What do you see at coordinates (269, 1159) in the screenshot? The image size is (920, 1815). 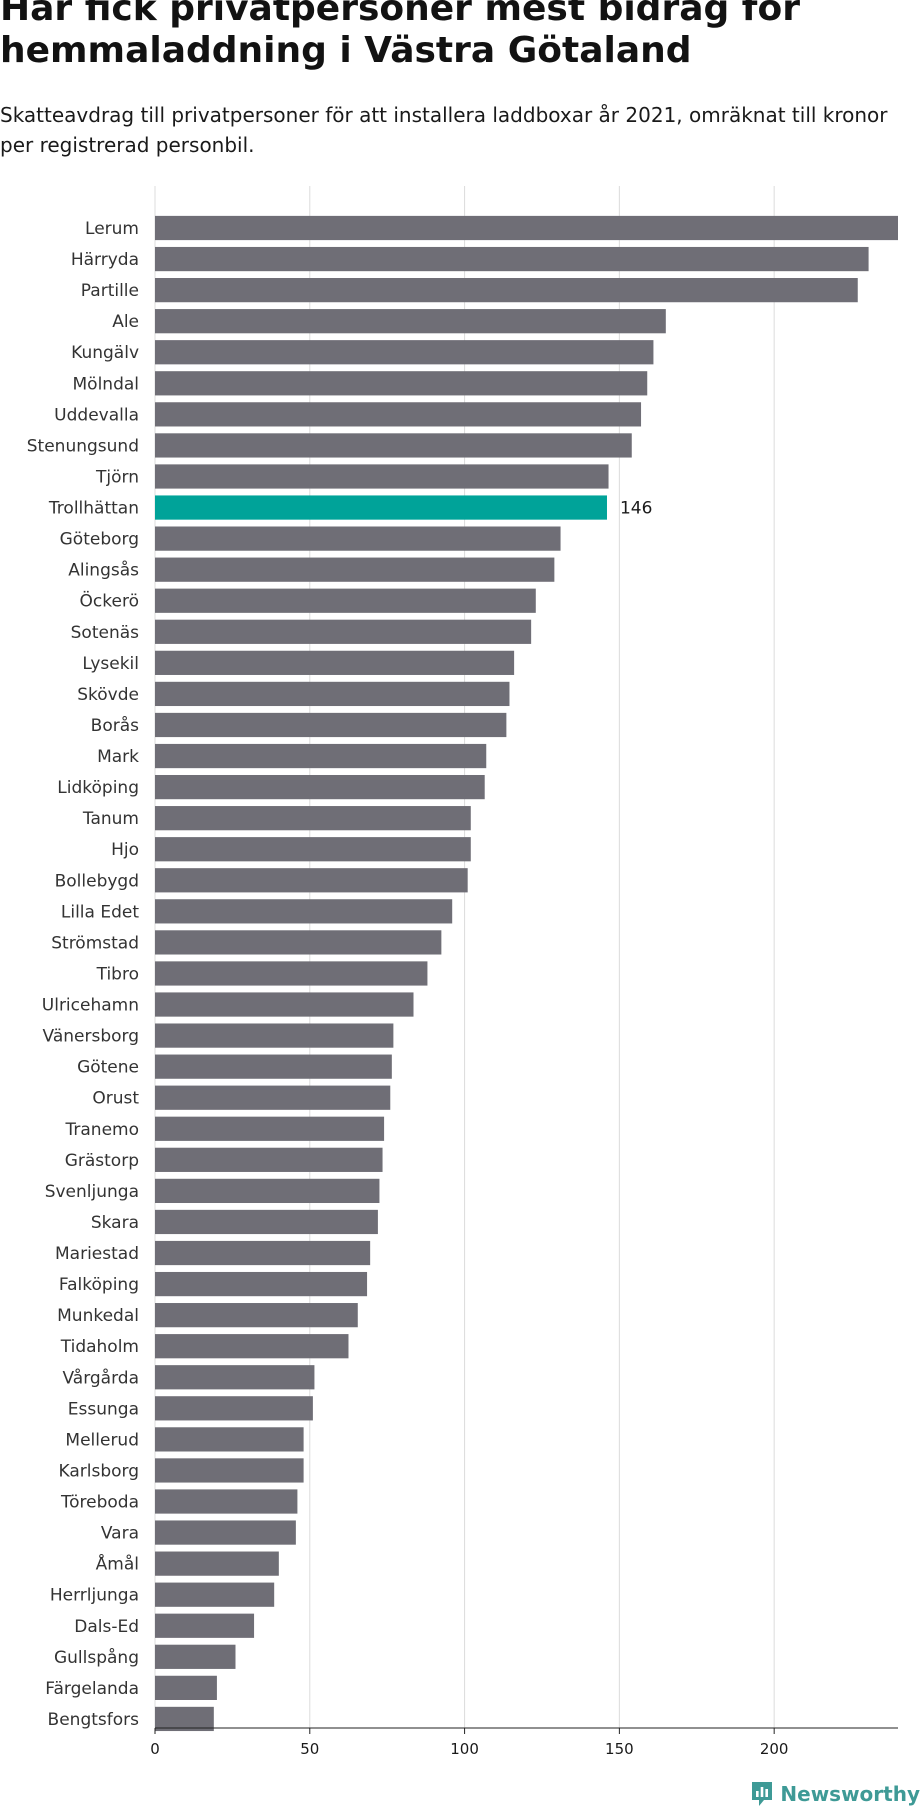 I see `bar-grästorp` at bounding box center [269, 1159].